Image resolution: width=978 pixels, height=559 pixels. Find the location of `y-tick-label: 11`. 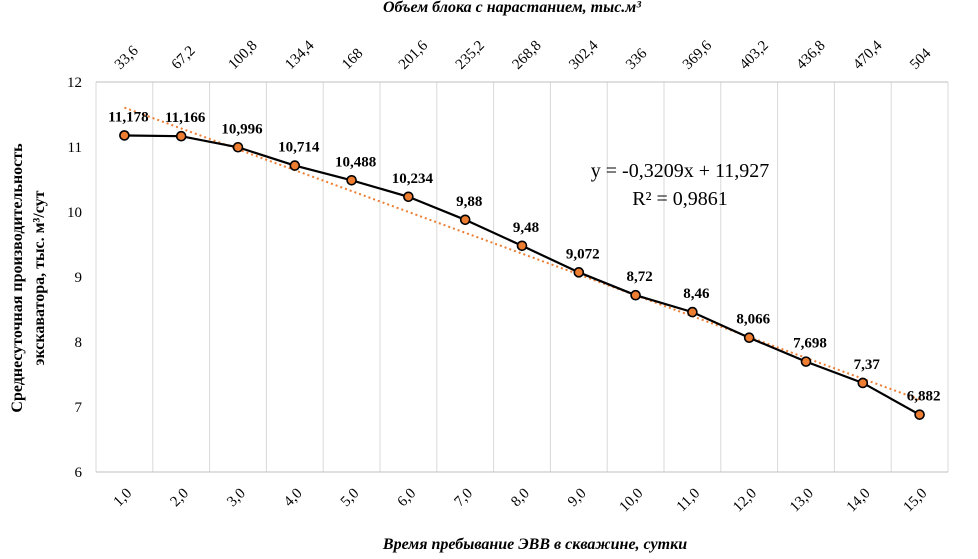

y-tick-label: 11 is located at coordinates (75, 148).